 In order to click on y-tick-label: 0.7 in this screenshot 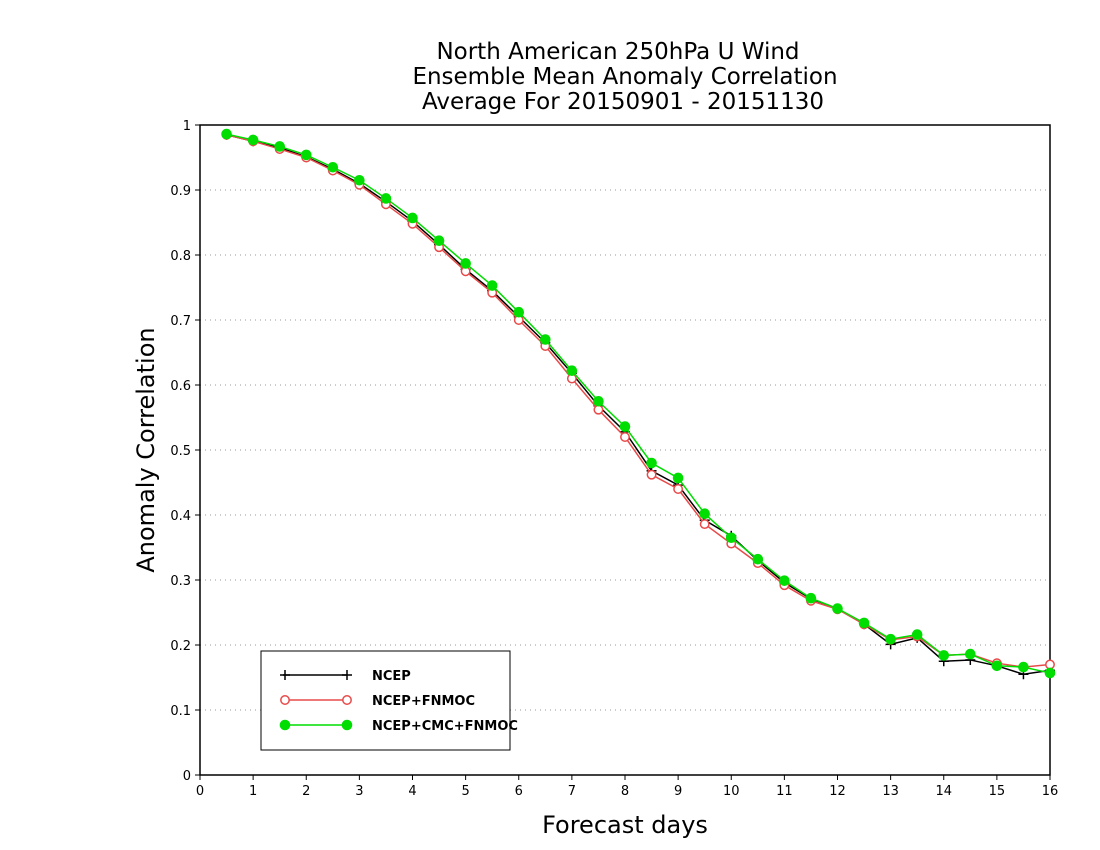, I will do `click(180, 321)`.